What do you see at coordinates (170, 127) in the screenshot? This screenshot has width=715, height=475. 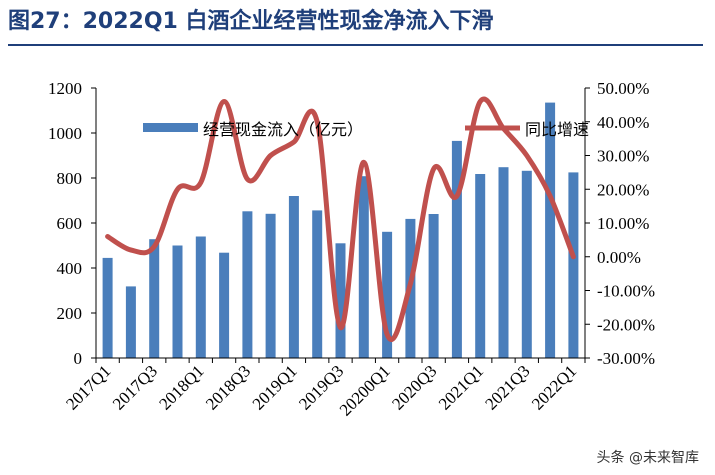 I see `legend-bar-swatch` at bounding box center [170, 127].